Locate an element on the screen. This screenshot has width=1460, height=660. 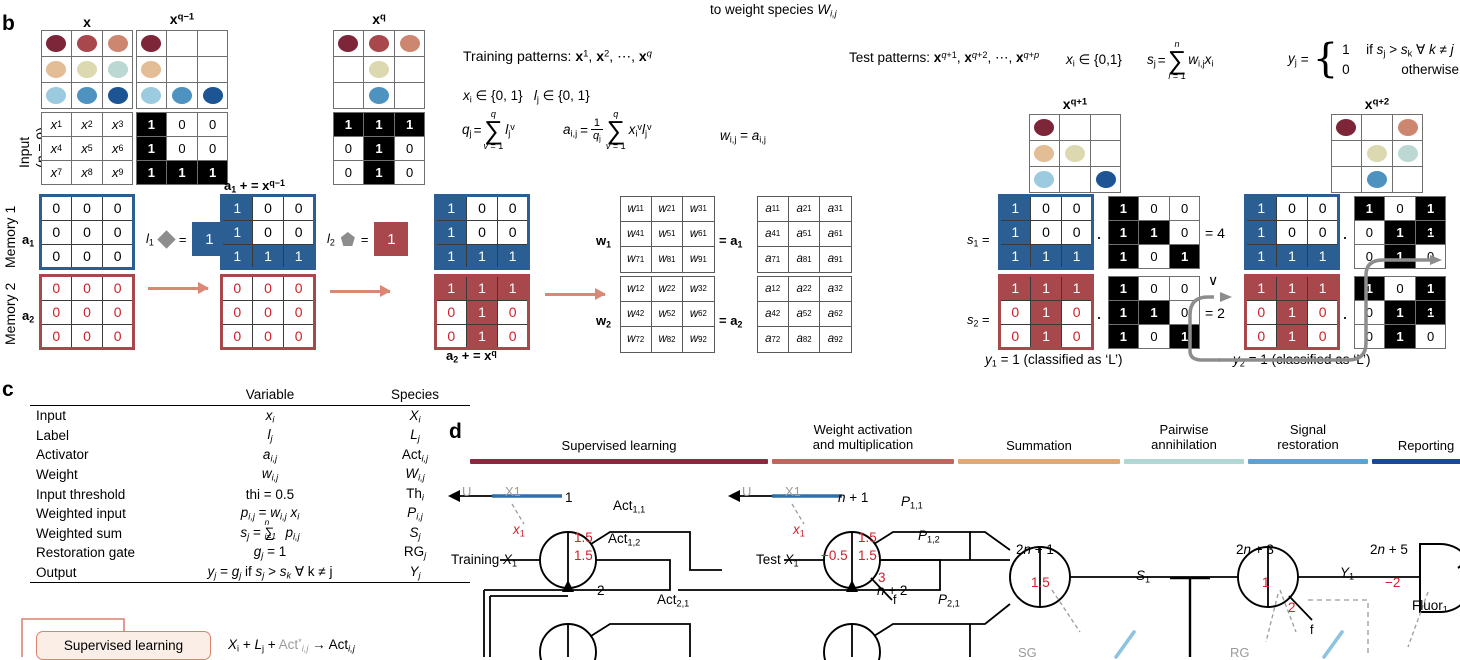
node-1-value-bottom: 1.5 is located at coordinates (583, 555).